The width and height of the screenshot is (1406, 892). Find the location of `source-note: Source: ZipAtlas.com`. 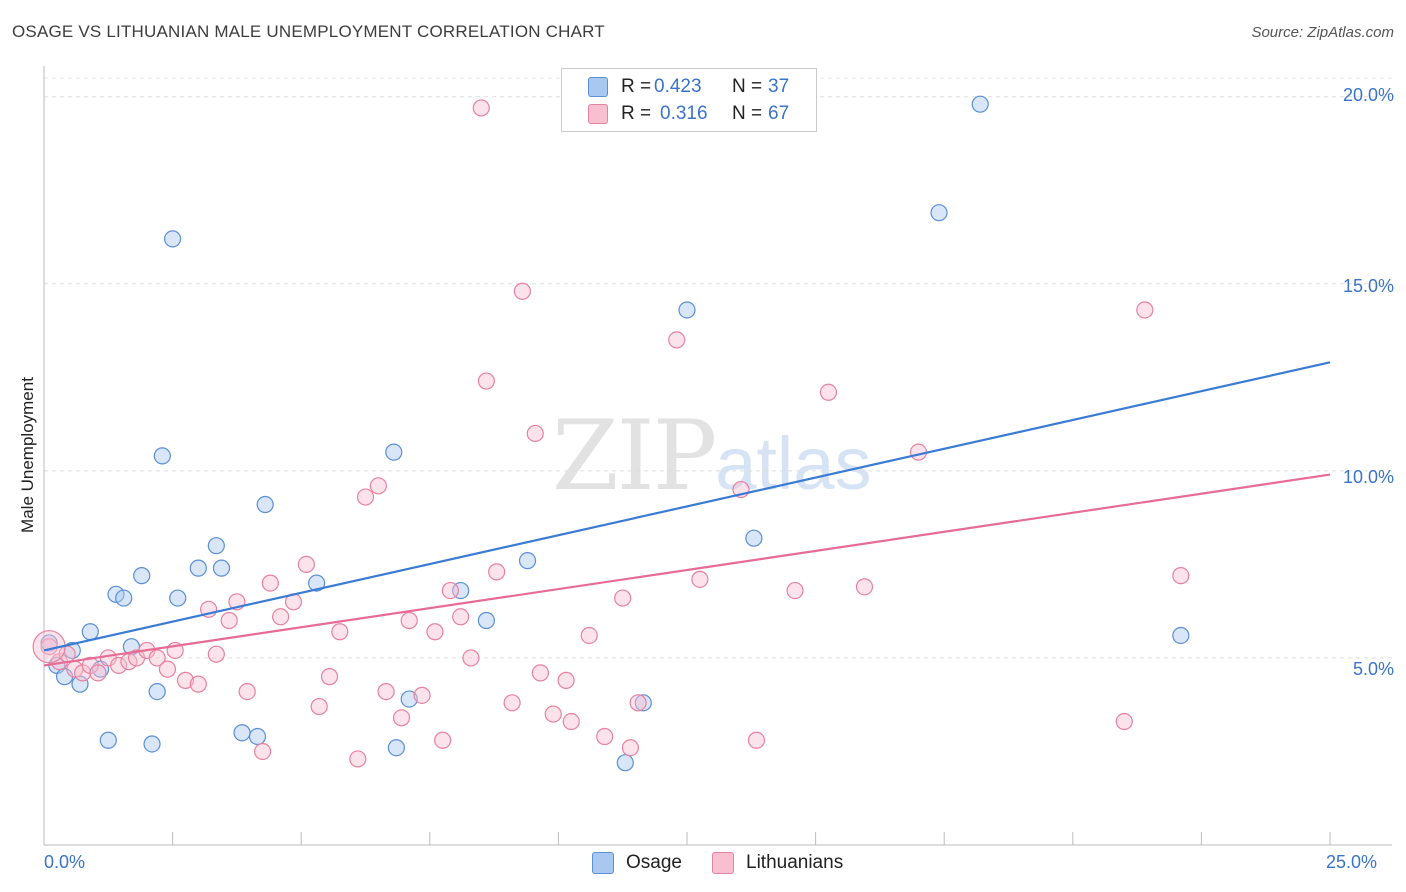

source-note: Source: ZipAtlas.com is located at coordinates (1322, 32).